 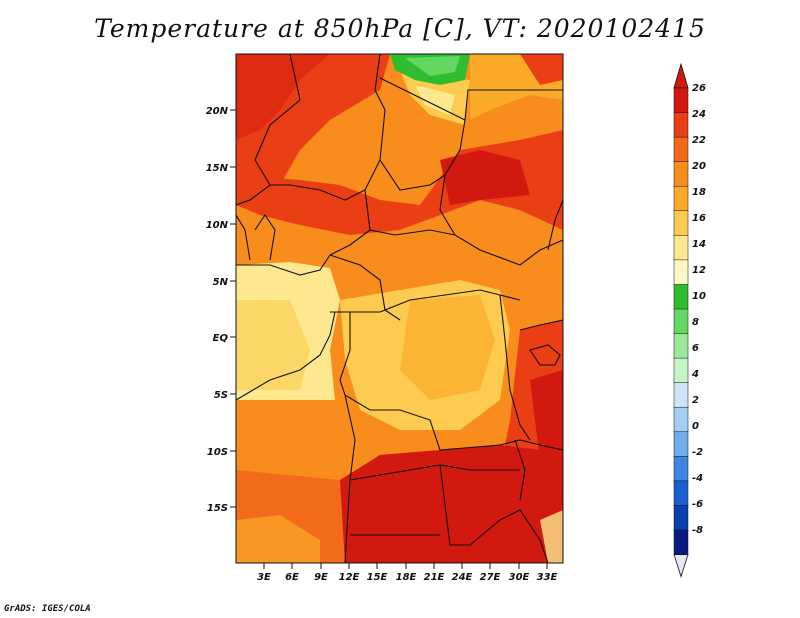 What do you see at coordinates (377, 577) in the screenshot?
I see `lon-label: 15E` at bounding box center [377, 577].